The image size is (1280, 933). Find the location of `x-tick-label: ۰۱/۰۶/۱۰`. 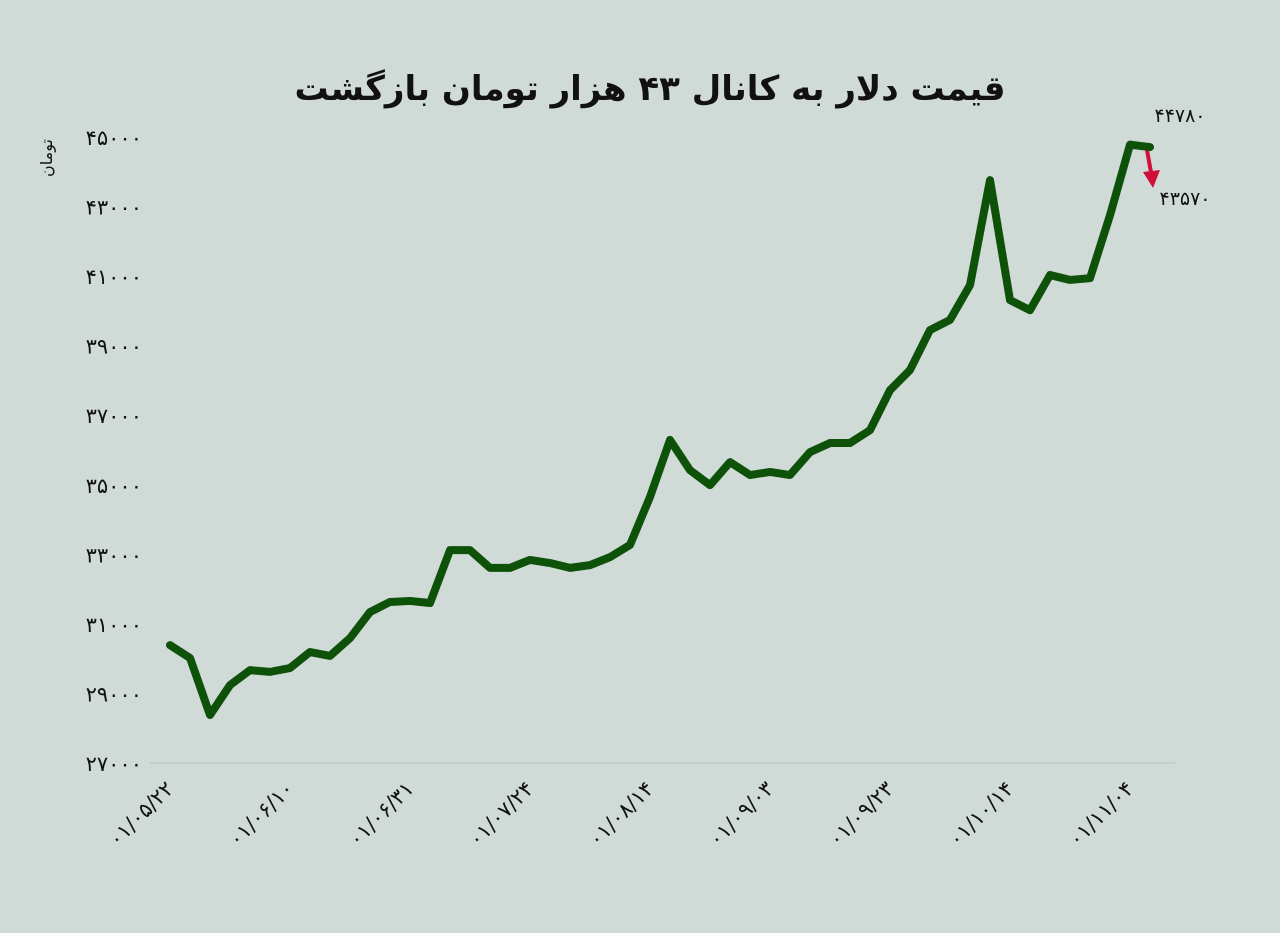

x-tick-label: ۰۱/۰۶/۱۰ is located at coordinates (261, 814).